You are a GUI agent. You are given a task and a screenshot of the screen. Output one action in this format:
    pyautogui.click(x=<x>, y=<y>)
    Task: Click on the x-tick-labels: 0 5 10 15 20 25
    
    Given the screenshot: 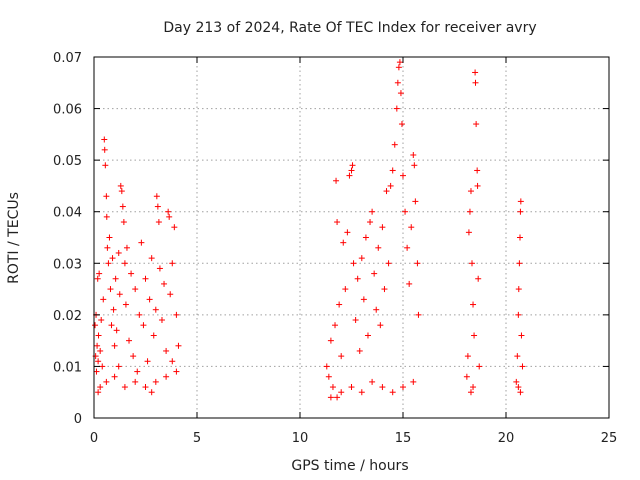 What is the action you would take?
    pyautogui.click(x=353, y=438)
    